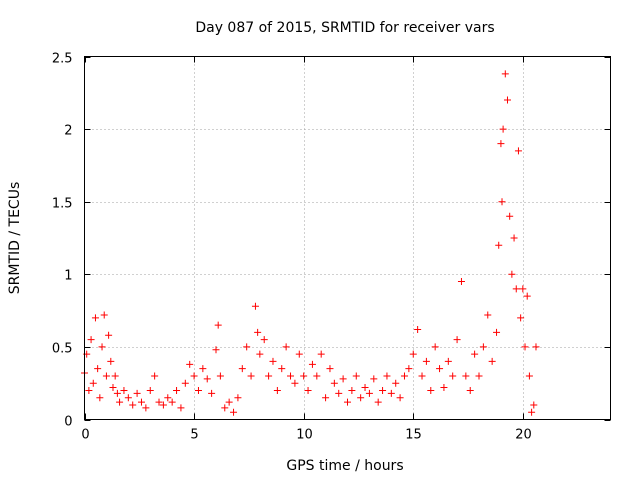 This screenshot has height=480, width=640. What do you see at coordinates (15, 238) in the screenshot?
I see `y-axis-label: SRMTID / TECUs` at bounding box center [15, 238].